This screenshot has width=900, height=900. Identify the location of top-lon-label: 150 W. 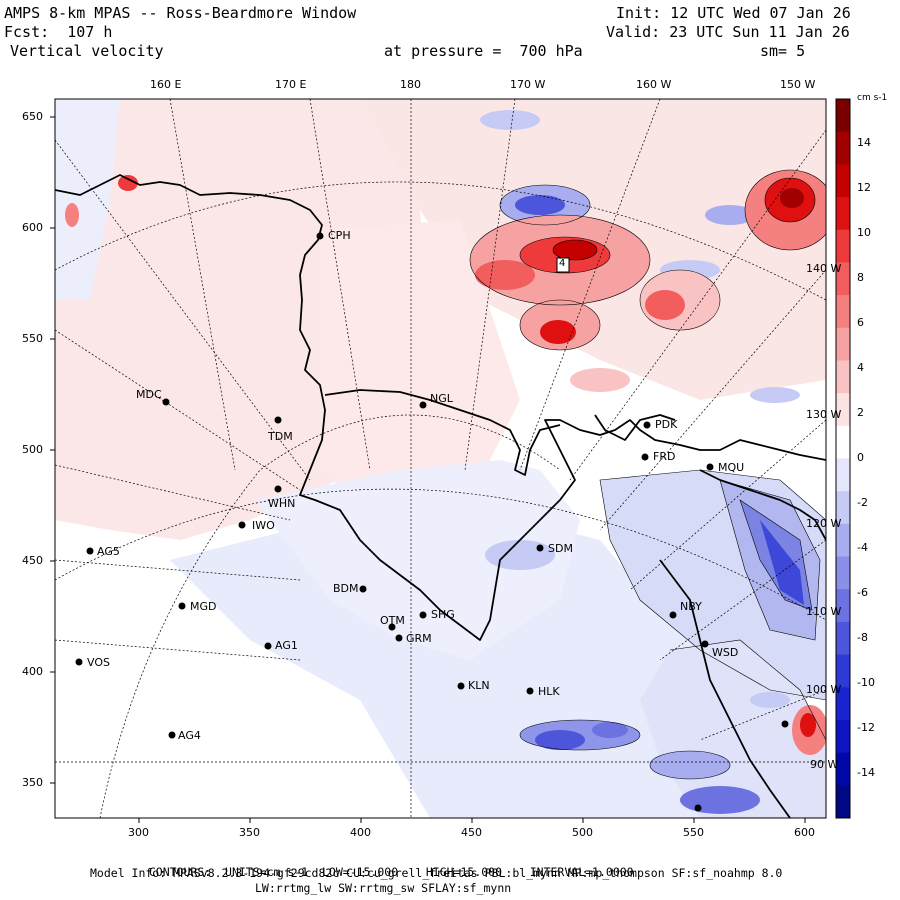
(798, 84).